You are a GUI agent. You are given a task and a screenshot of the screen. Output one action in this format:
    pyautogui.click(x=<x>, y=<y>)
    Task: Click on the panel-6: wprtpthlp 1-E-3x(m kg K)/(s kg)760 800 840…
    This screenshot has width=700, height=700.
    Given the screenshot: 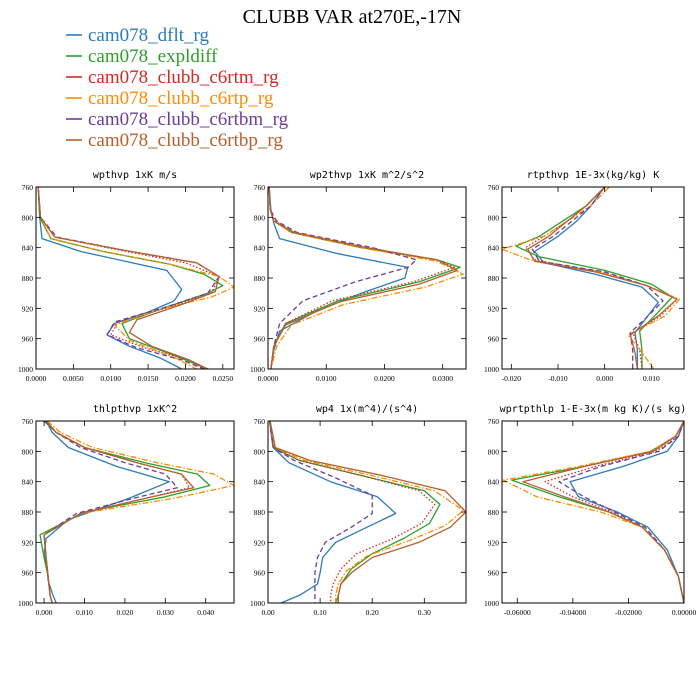 What is the action you would take?
    pyautogui.click(x=590, y=510)
    